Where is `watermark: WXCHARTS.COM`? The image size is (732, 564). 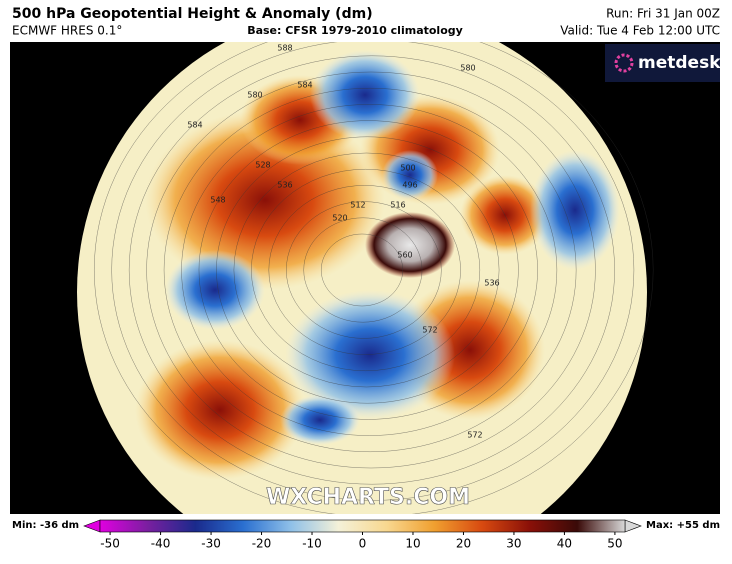 watermark: WXCHARTS.COM is located at coordinates (368, 497).